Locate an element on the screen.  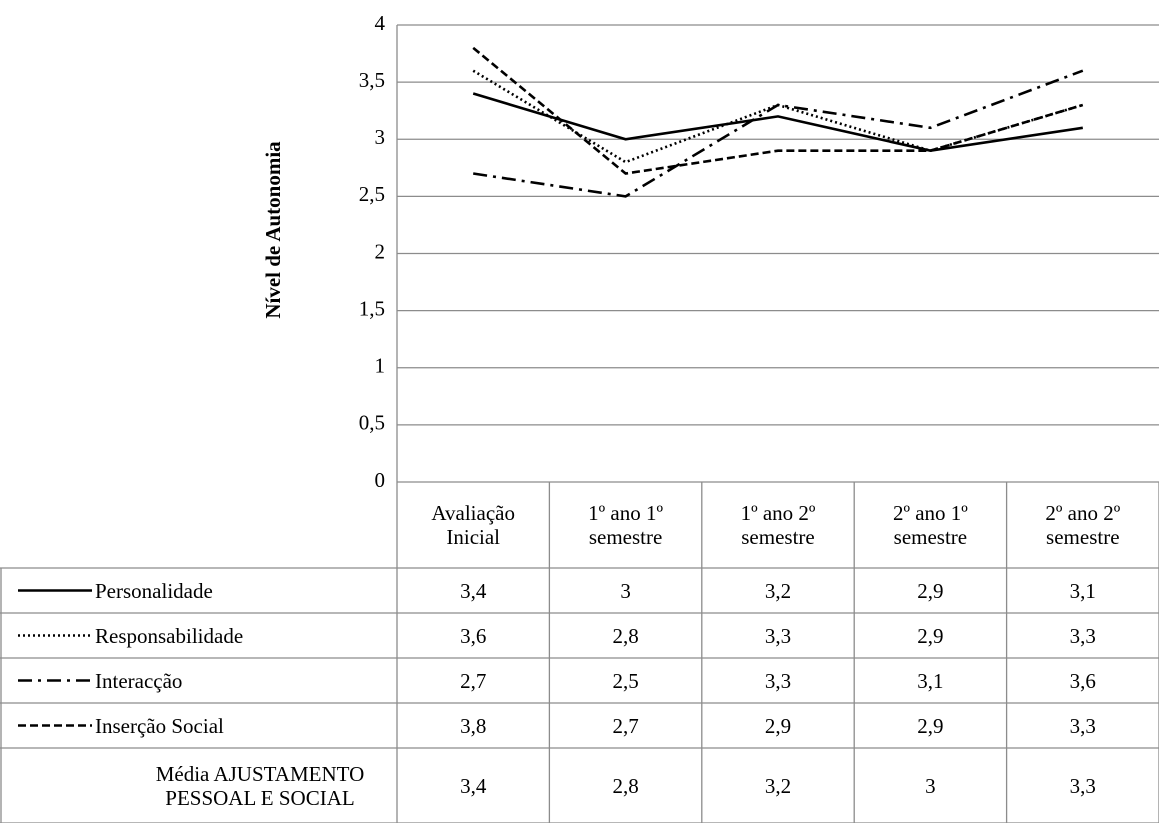
legend-label: Inserção Social is located at coordinates (159, 725).